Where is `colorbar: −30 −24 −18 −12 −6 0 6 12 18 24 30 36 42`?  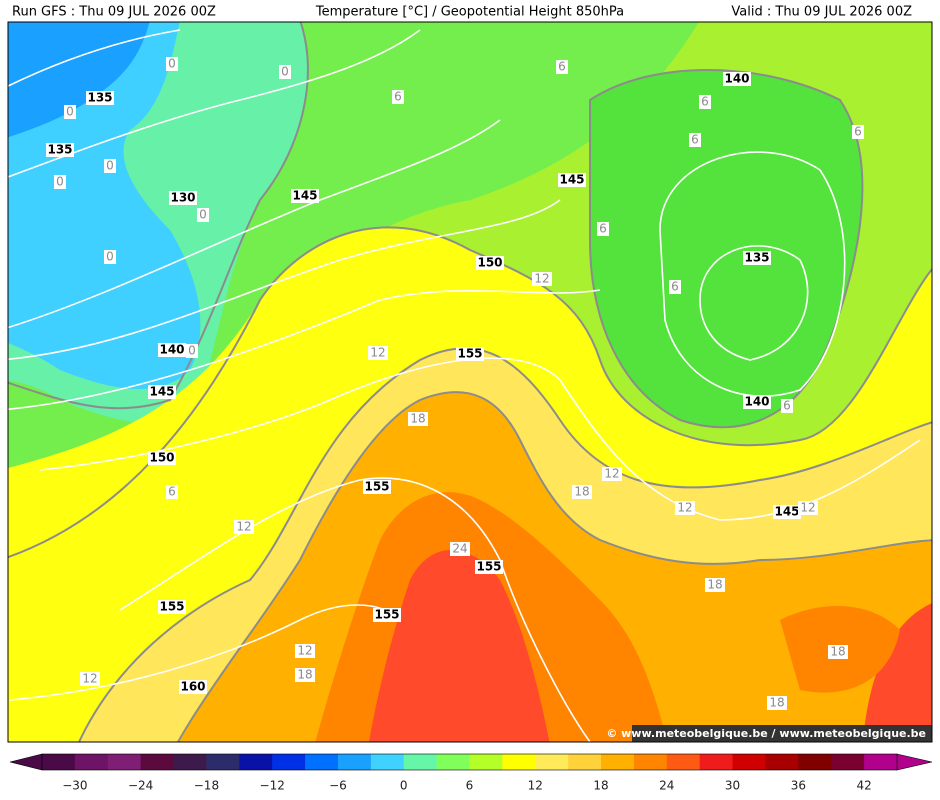
colorbar: −30 −24 −18 −12 −6 0 6 12 18 24 30 36 42 is located at coordinates (471, 773).